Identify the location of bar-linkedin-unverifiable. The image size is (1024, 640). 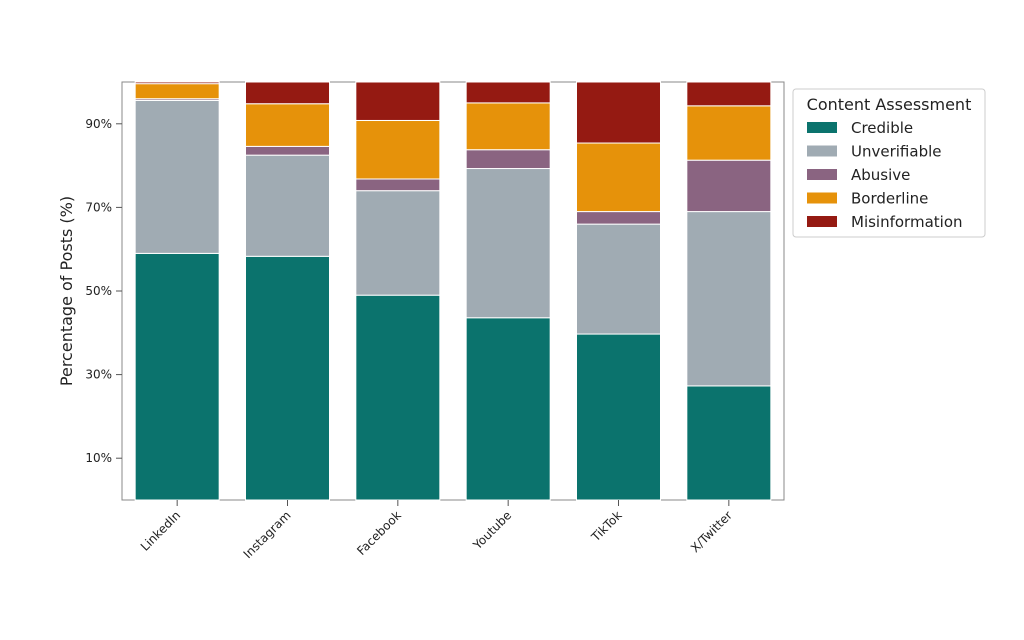
(177, 176).